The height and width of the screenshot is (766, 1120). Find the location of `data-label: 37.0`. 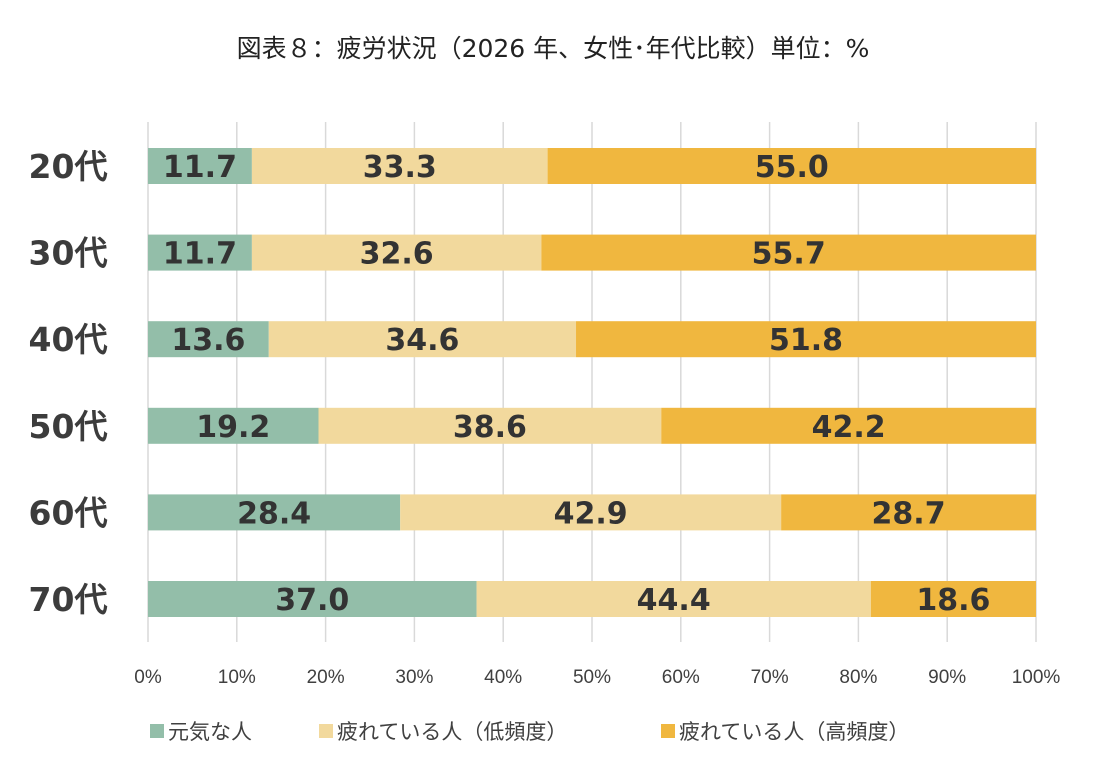

data-label: 37.0 is located at coordinates (312, 600).